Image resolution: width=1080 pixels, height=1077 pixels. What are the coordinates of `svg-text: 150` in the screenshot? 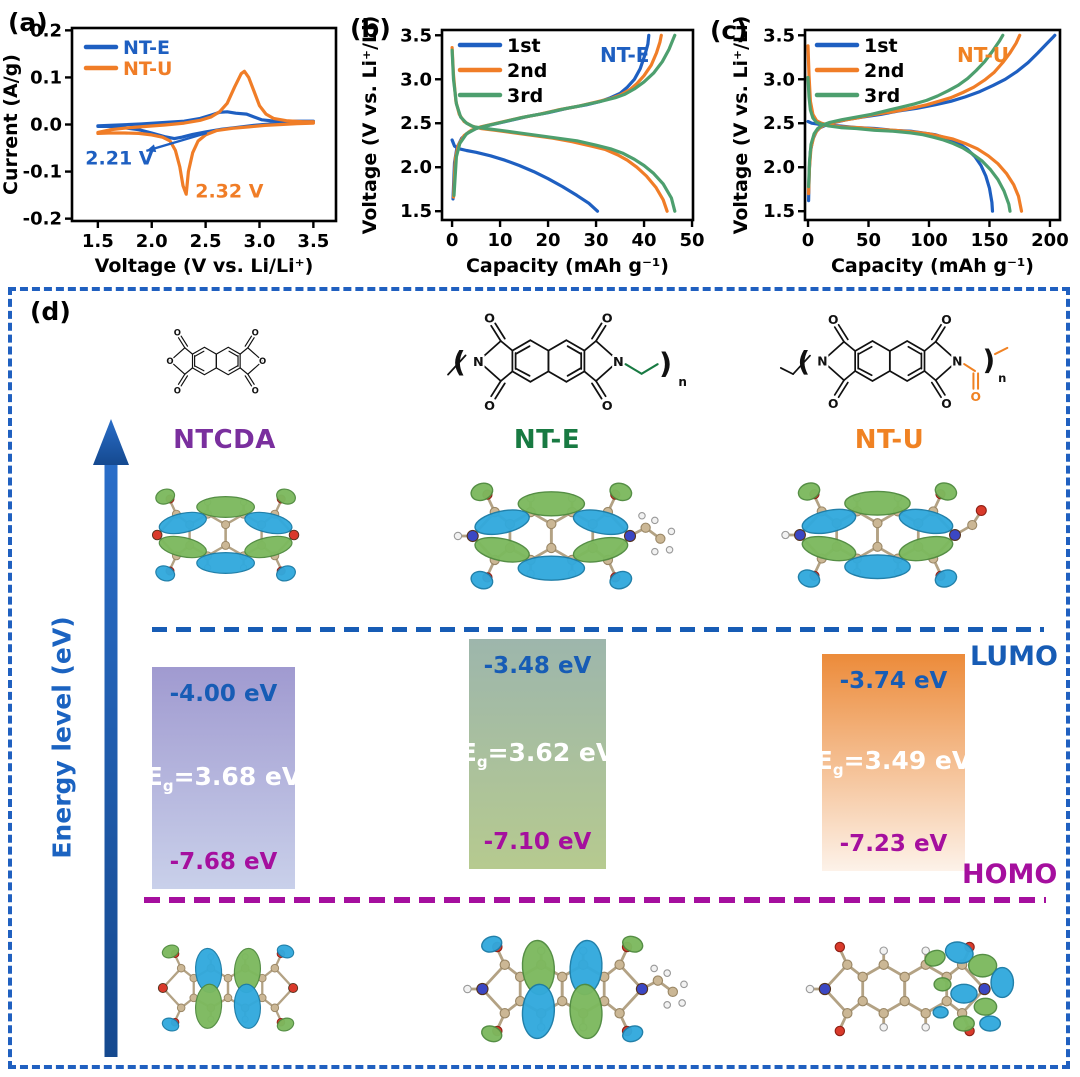 It's located at (990, 240).